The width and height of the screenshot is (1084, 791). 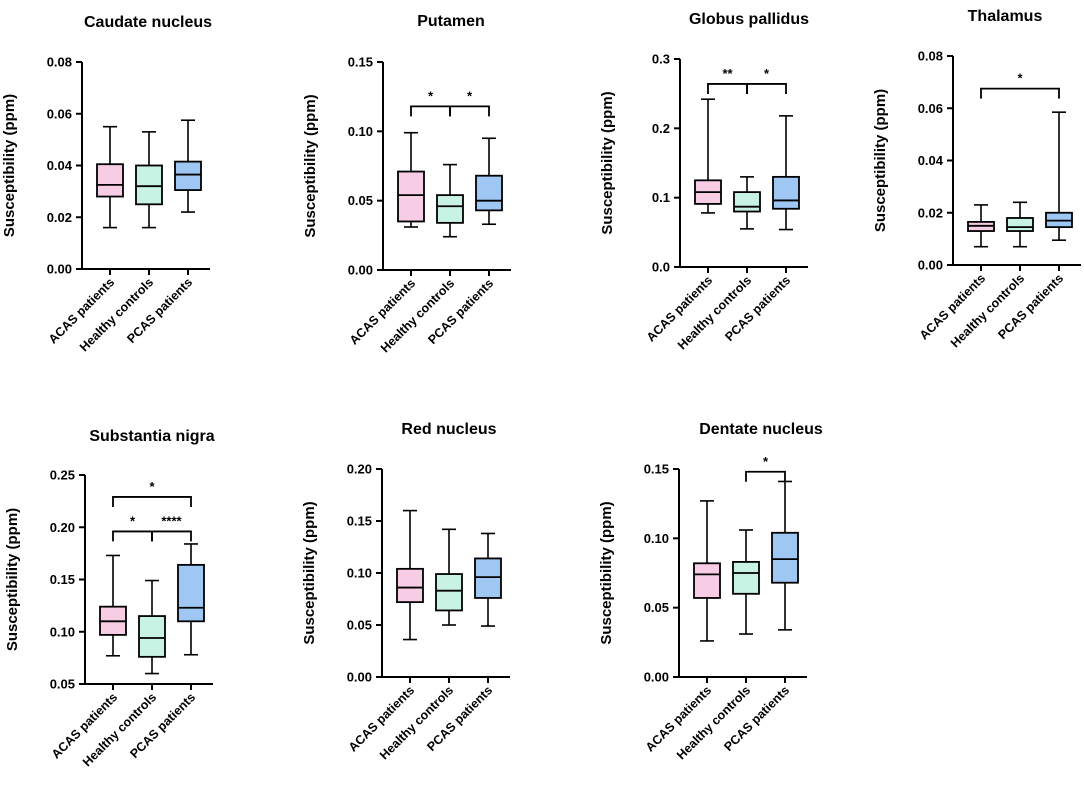 What do you see at coordinates (661, 59) in the screenshot?
I see `y-tick-label: 0.3` at bounding box center [661, 59].